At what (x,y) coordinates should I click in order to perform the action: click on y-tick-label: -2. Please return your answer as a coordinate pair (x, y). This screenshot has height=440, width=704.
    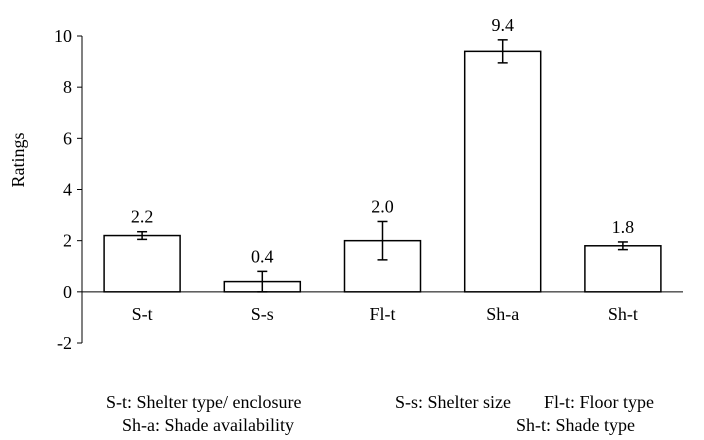
    Looking at the image, I should click on (64, 343).